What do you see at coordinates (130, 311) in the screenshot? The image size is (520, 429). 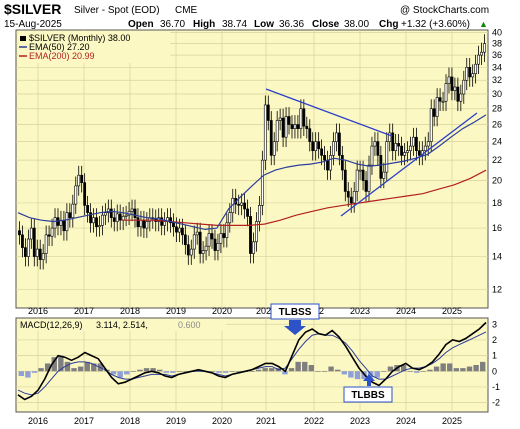 I see `price-x-tick-label: 2018` at bounding box center [130, 311].